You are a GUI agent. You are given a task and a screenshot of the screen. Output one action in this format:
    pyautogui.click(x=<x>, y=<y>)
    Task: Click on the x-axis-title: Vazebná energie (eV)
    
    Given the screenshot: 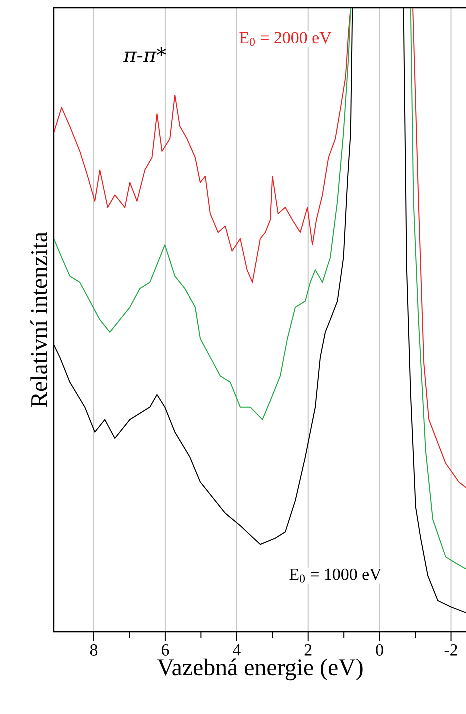 What is the action you would take?
    pyautogui.click(x=260, y=669)
    